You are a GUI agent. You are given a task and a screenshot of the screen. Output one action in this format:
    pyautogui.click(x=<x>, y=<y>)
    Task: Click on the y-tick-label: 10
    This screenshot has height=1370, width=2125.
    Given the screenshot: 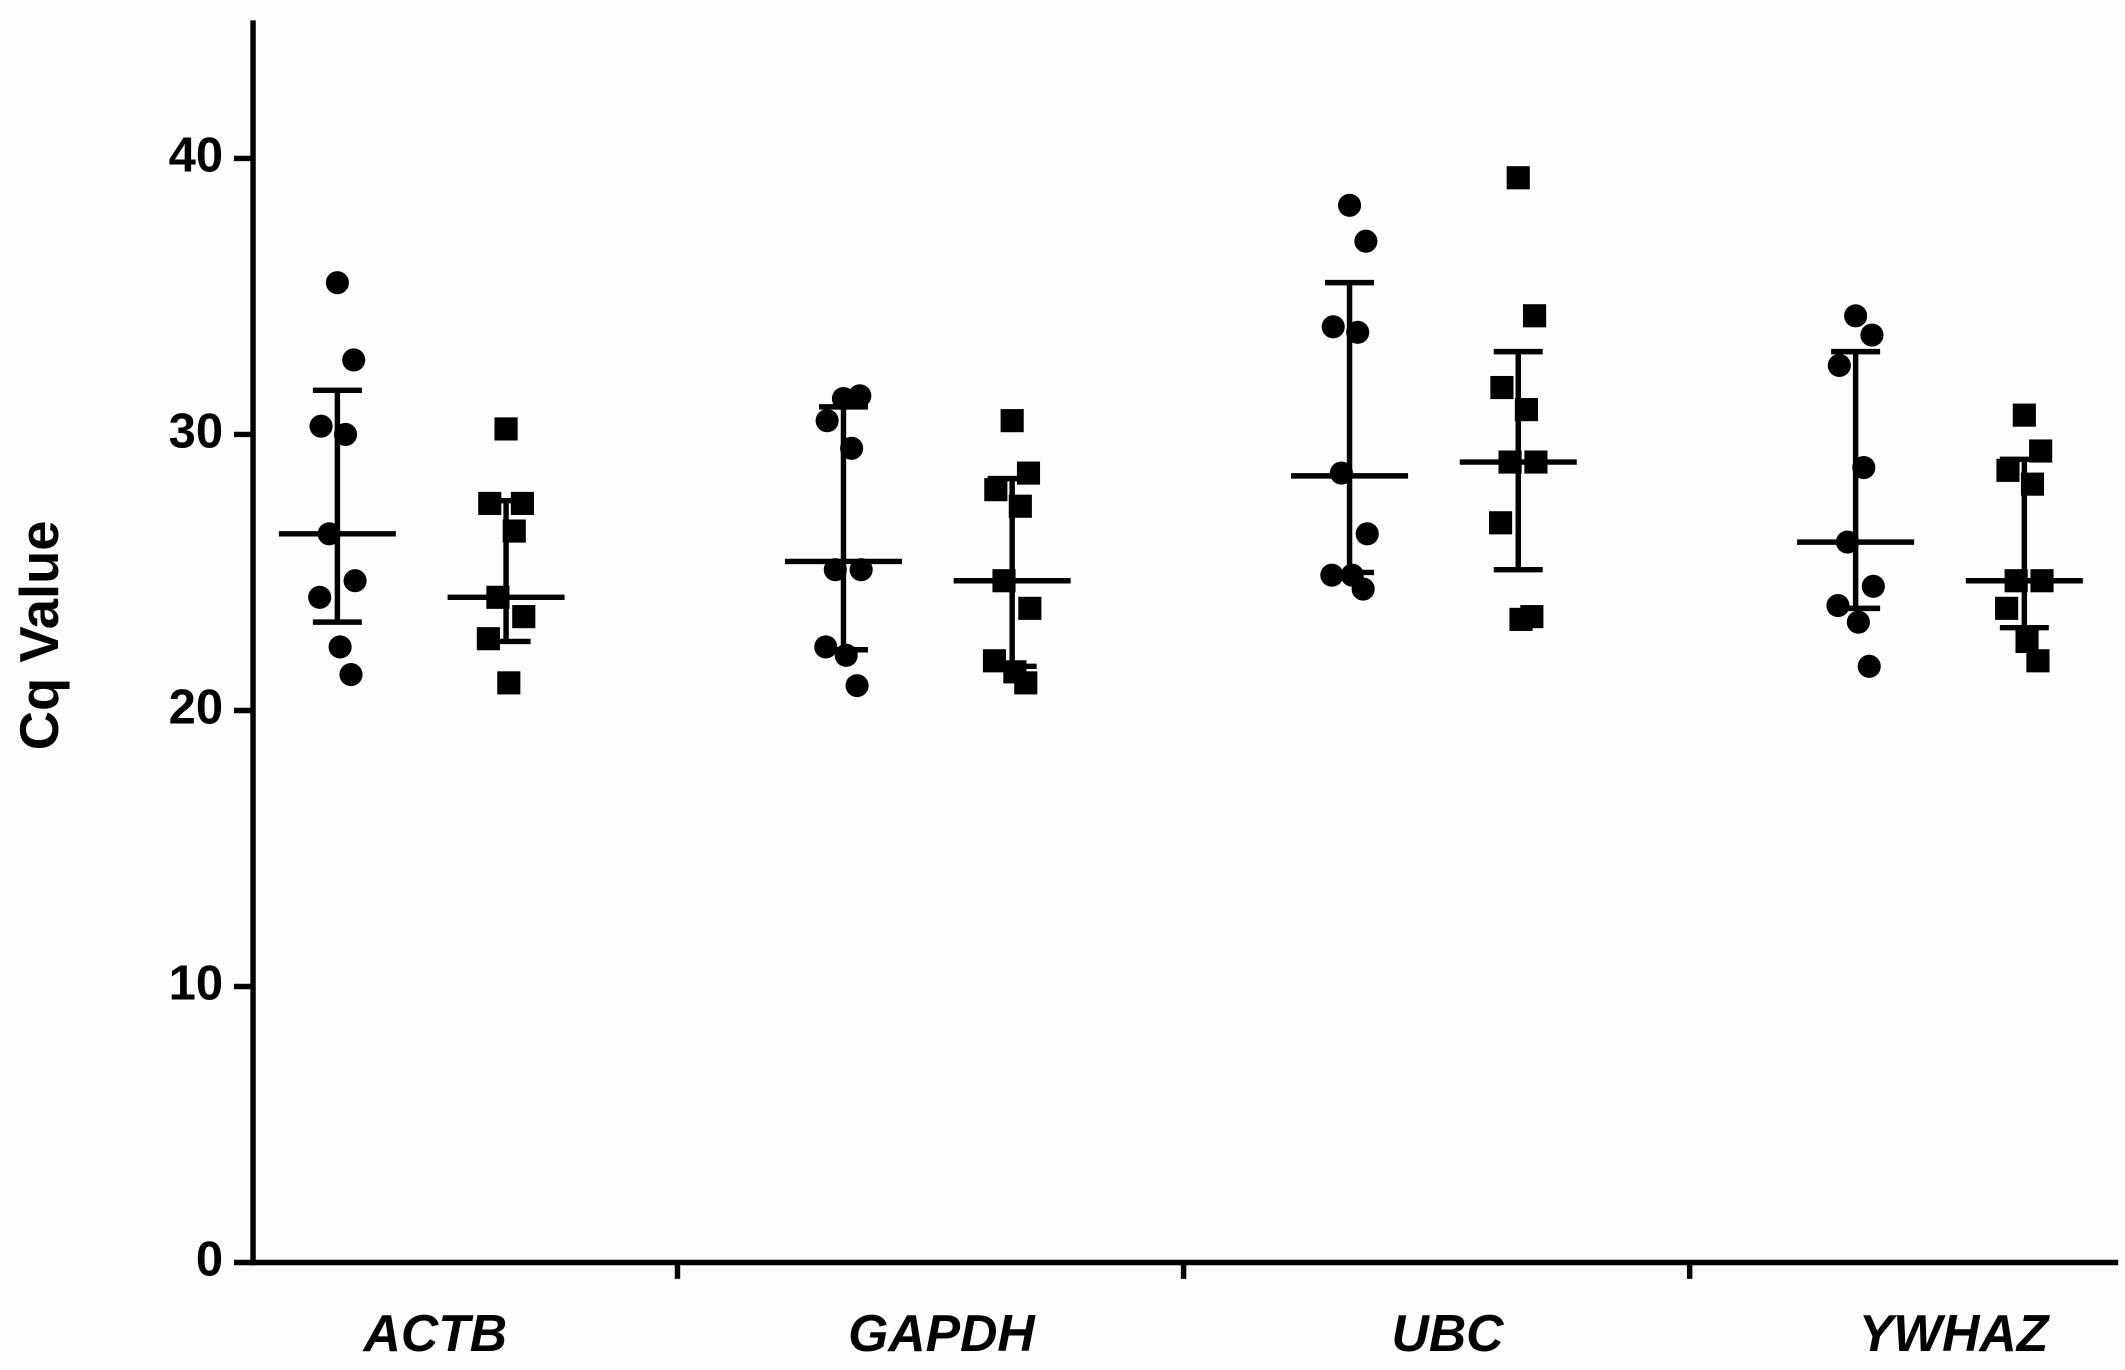 What is the action you would take?
    pyautogui.click(x=196, y=983)
    